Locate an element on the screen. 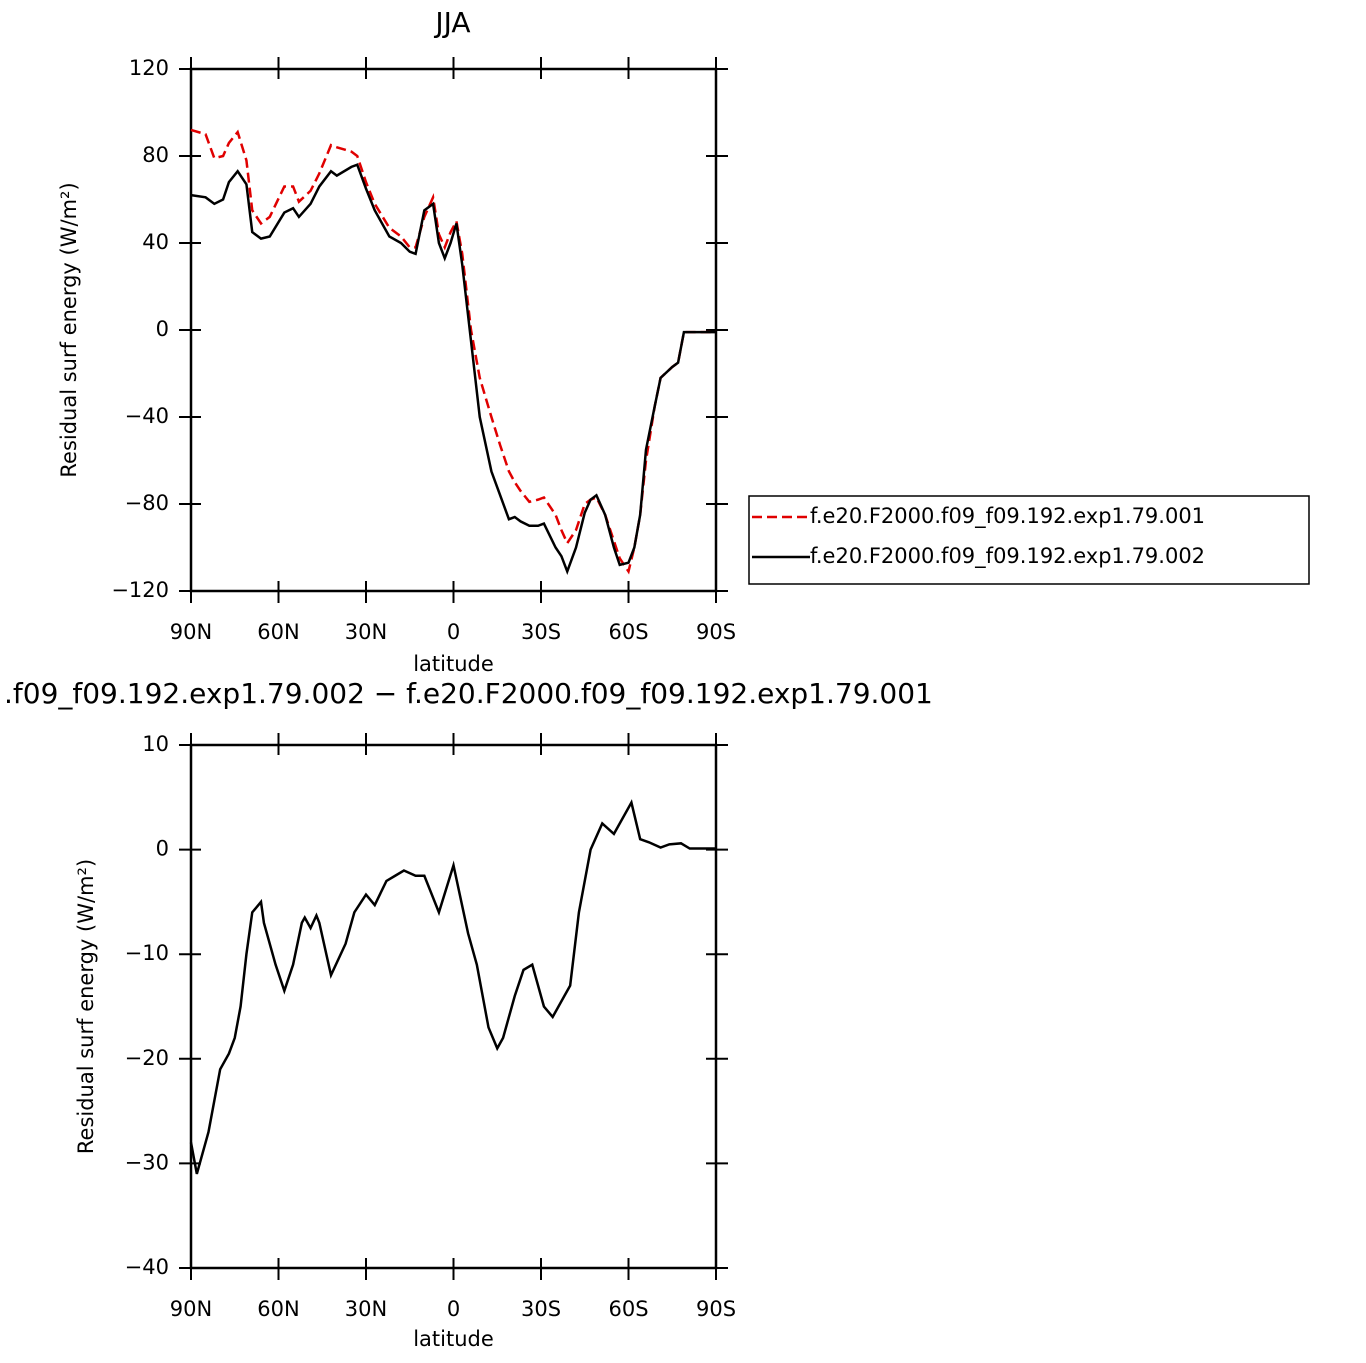 This screenshot has height=1363, width=1366. chart-title: JJA is located at coordinates (451, 22).